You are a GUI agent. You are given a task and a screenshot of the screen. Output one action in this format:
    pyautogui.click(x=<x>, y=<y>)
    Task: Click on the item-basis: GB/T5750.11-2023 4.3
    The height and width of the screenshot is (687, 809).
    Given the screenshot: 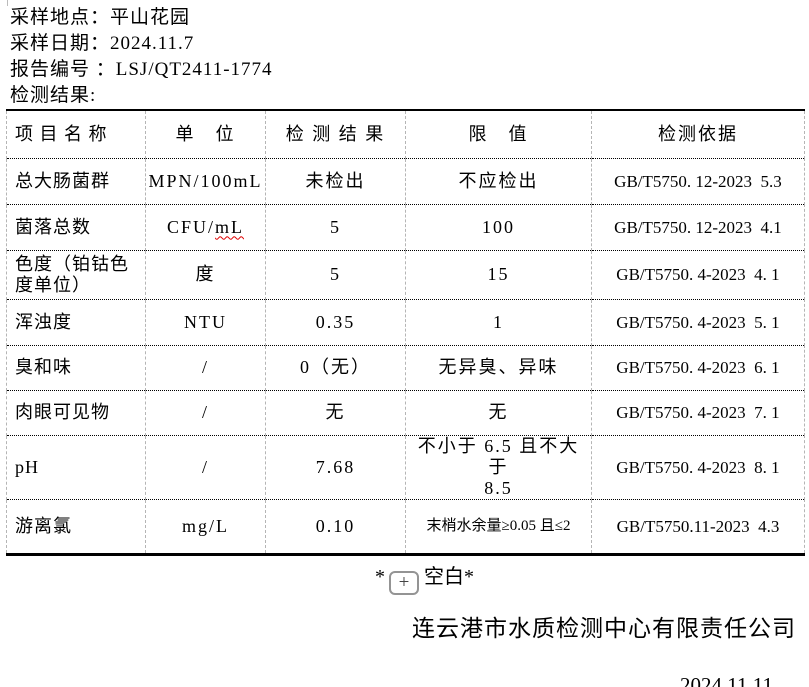 What is the action you would take?
    pyautogui.click(x=698, y=526)
    